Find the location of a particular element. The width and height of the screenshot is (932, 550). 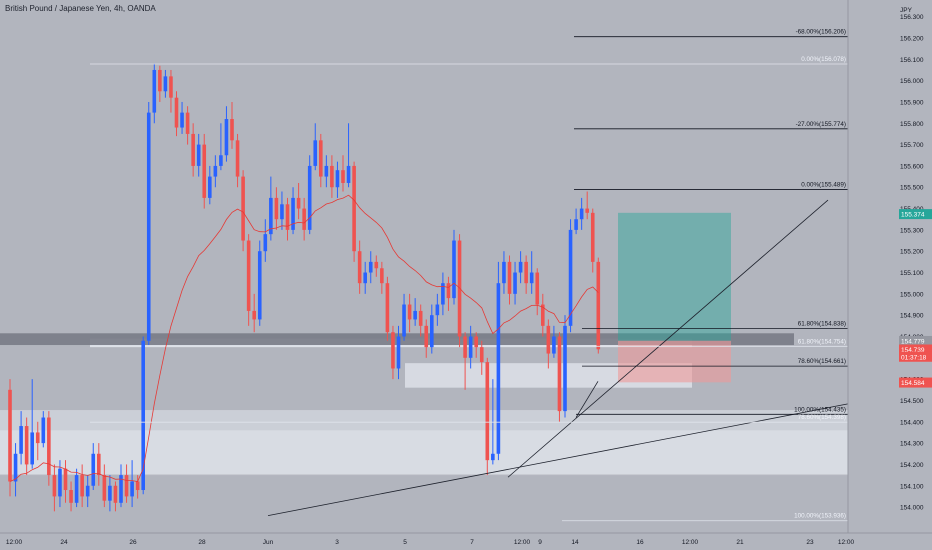

price-tag-label: 154.779 is located at coordinates (913, 341).